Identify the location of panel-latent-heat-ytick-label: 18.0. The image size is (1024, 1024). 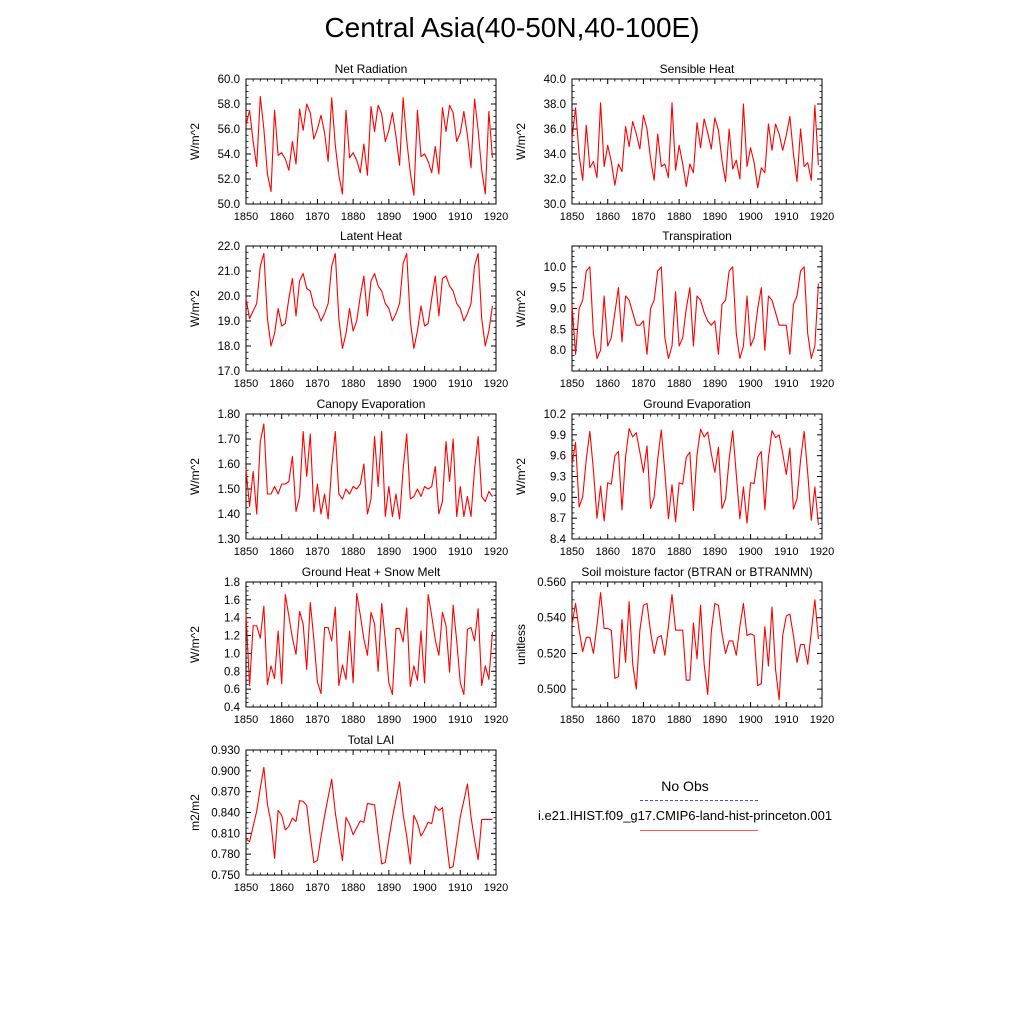
(229, 347).